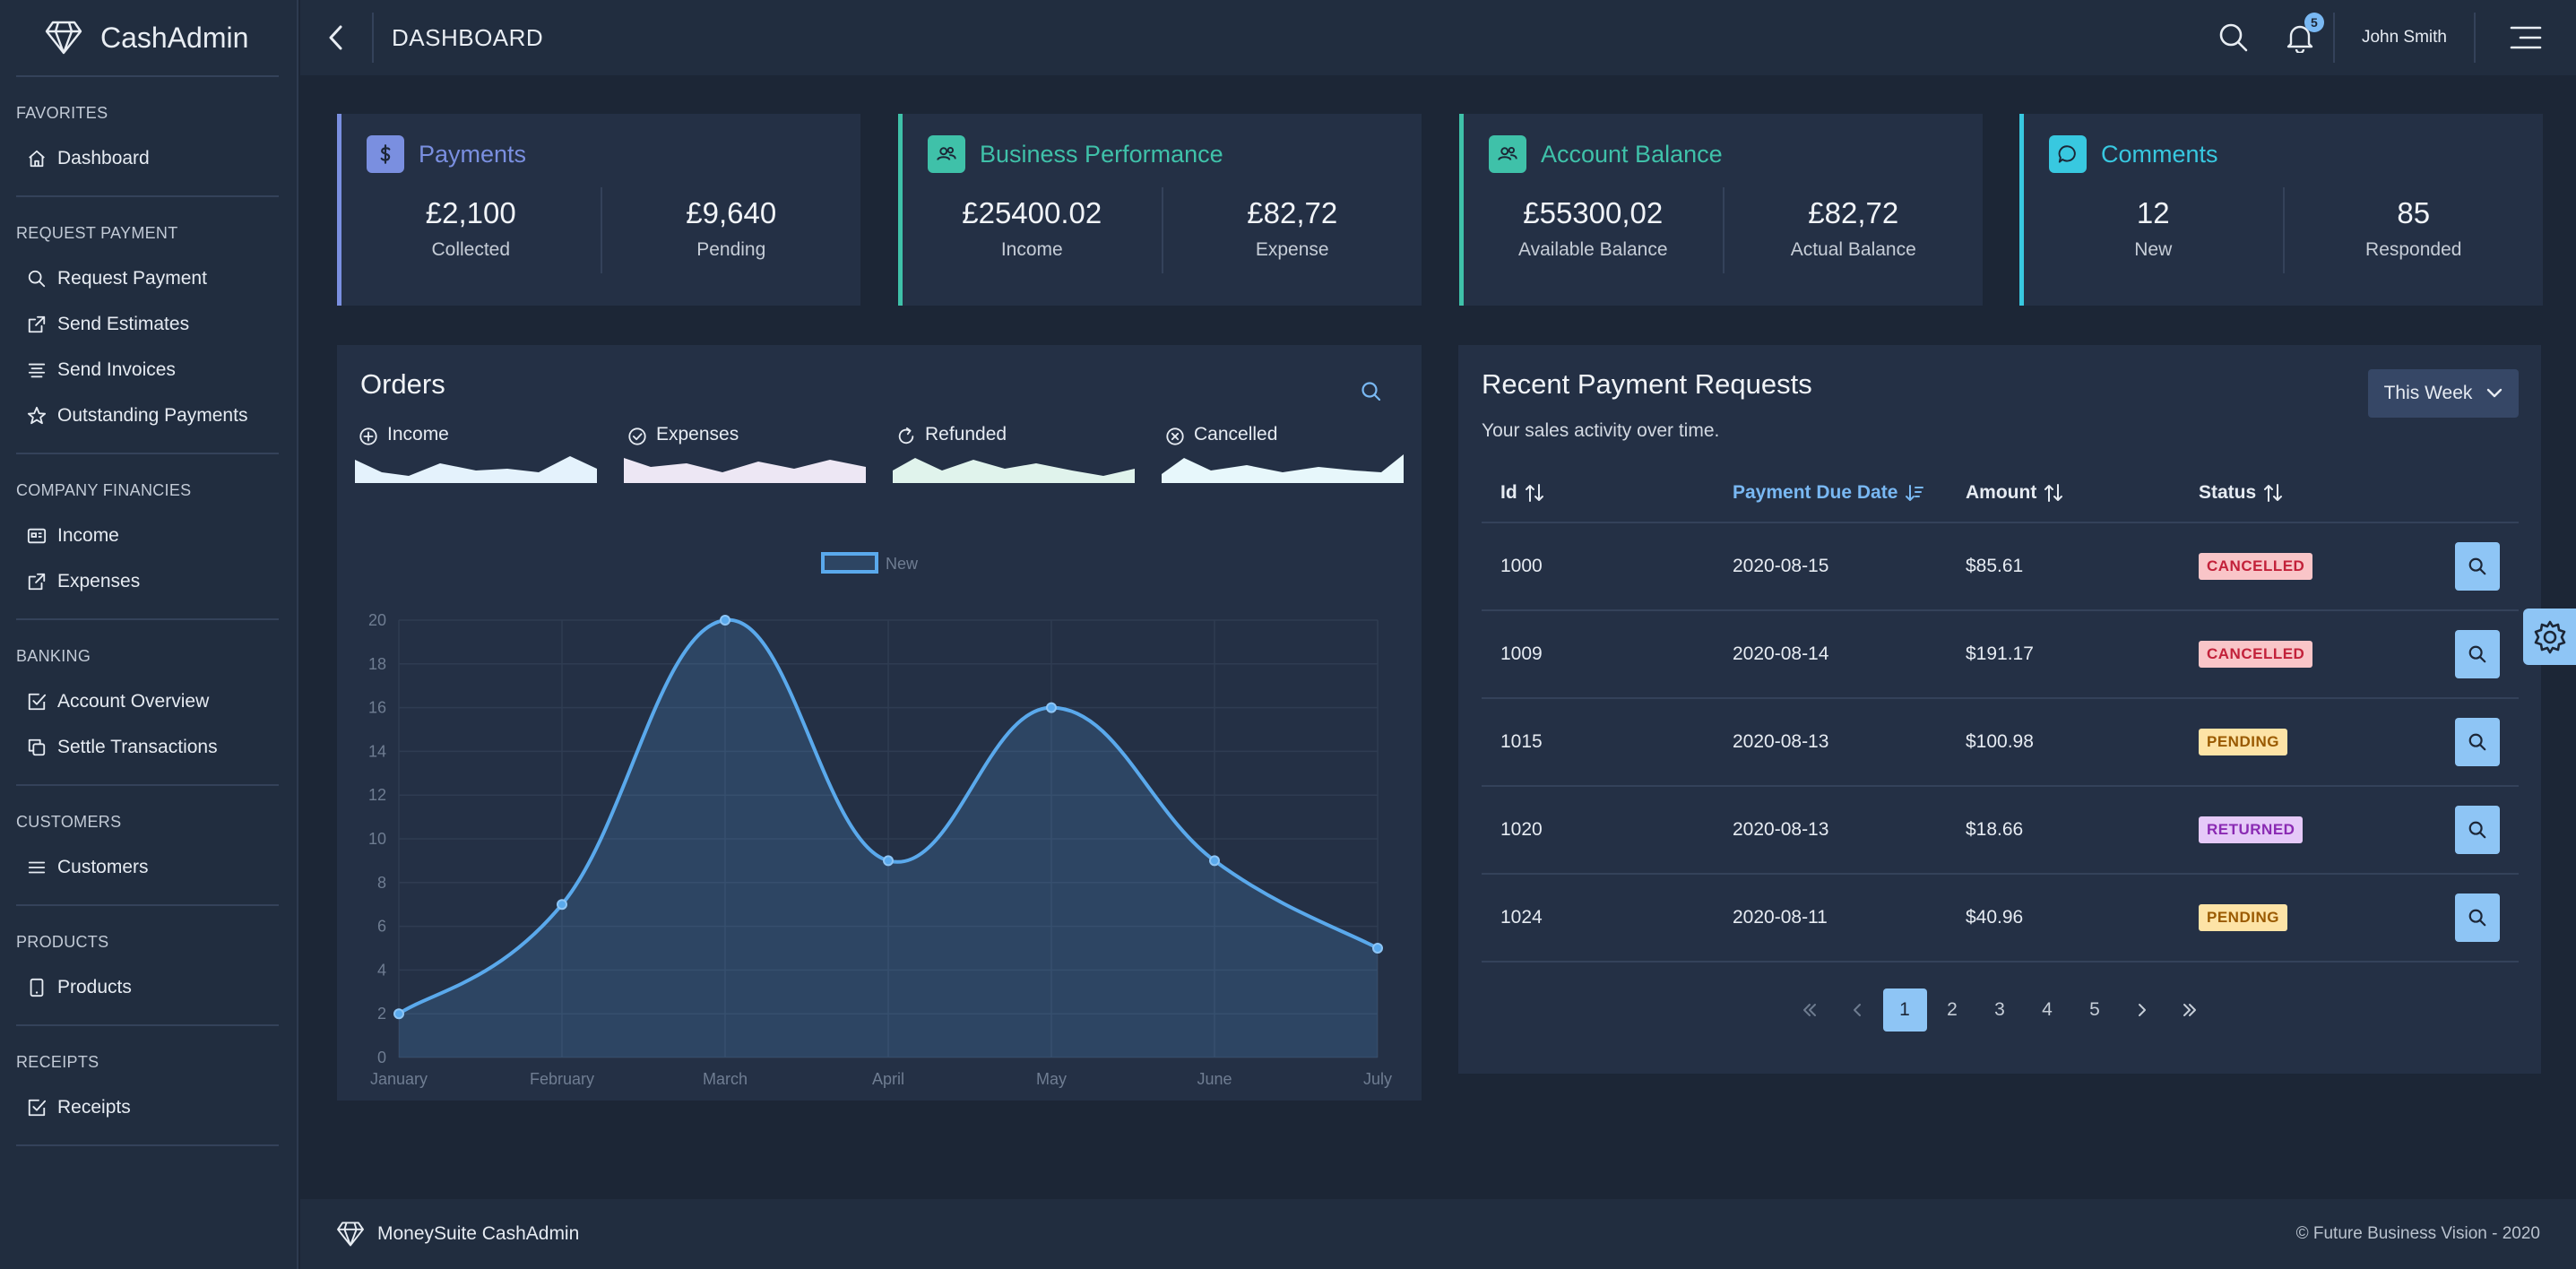 The height and width of the screenshot is (1269, 2576). What do you see at coordinates (148, 416) in the screenshot?
I see `sidebar-item-outstanding-payments: Outstanding Payments` at bounding box center [148, 416].